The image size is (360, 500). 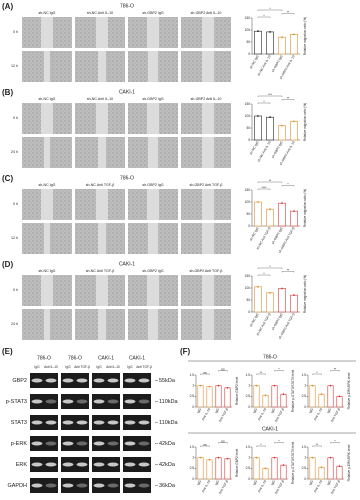 What do you see at coordinates (7, 178) in the screenshot?
I see `panel-label: (C)` at bounding box center [7, 178].